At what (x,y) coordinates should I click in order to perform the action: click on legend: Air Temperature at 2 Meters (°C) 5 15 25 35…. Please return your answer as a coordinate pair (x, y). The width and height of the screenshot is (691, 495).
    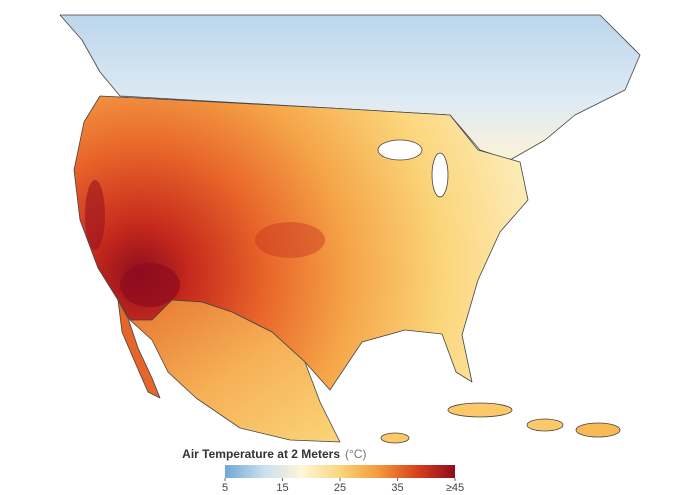
    Looking at the image, I should click on (323, 470).